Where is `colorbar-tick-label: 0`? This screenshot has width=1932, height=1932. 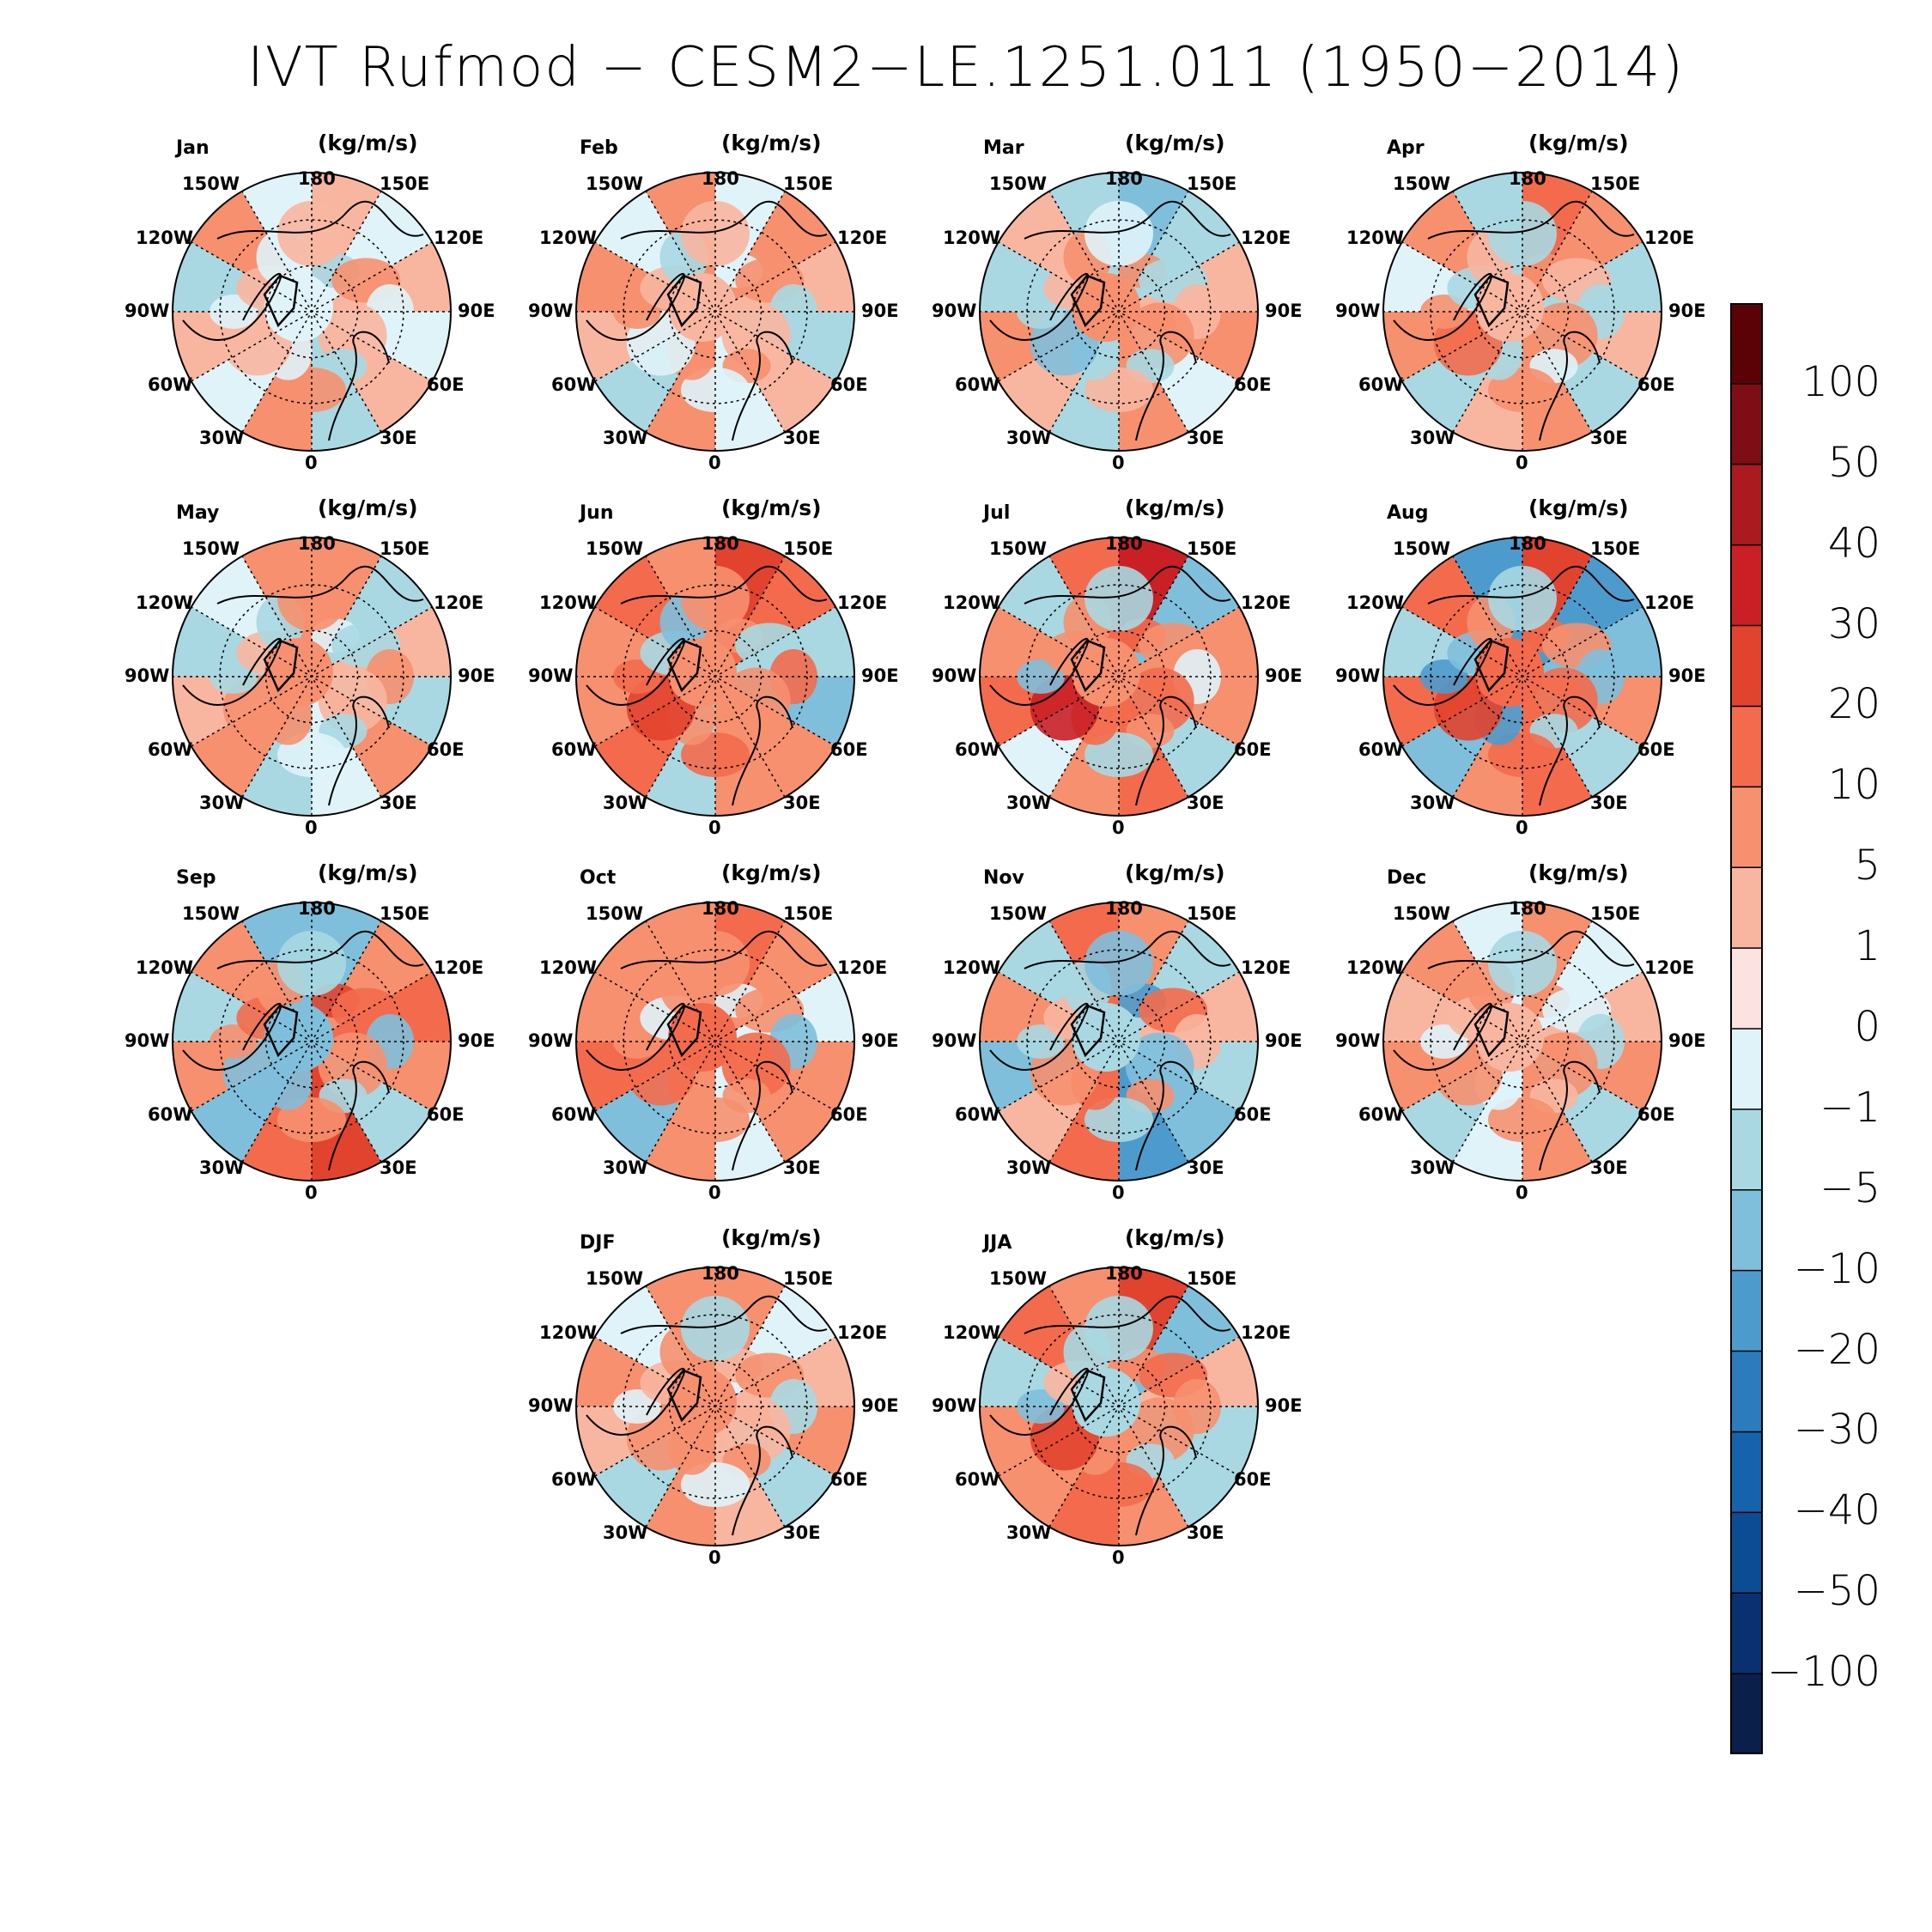 colorbar-tick-label: 0 is located at coordinates (1867, 1027).